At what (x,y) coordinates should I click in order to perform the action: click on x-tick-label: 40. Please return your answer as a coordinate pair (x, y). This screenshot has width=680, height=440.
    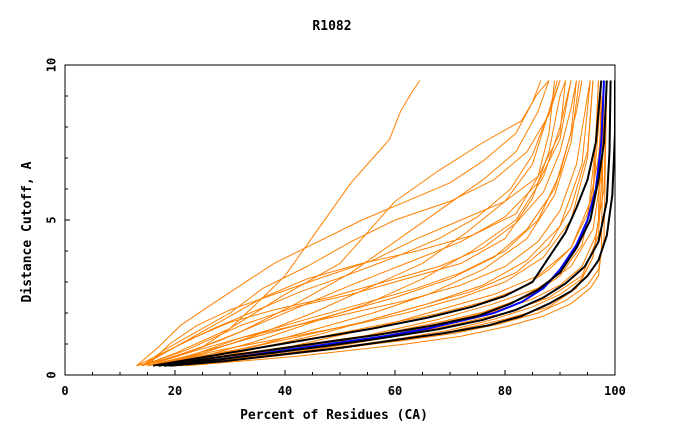
    Looking at the image, I should click on (285, 391).